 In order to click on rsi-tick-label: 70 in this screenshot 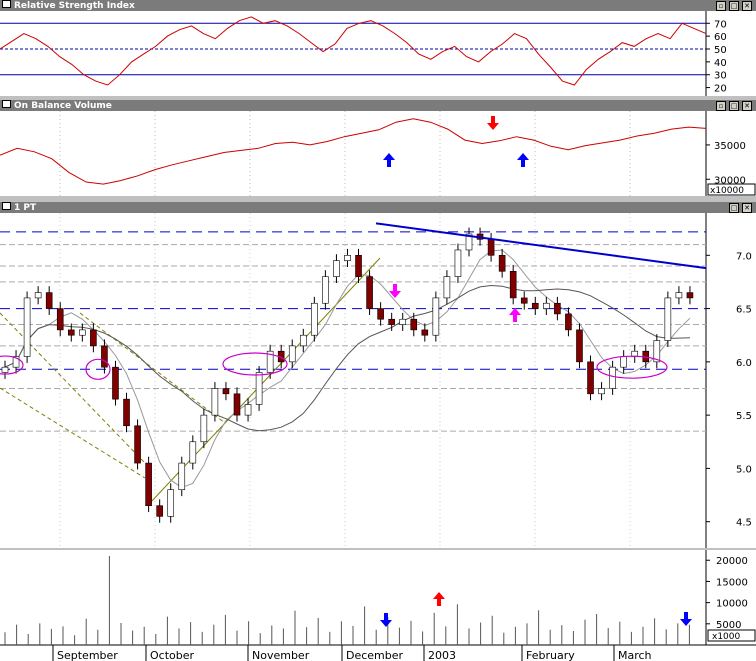, I will do `click(720, 24)`.